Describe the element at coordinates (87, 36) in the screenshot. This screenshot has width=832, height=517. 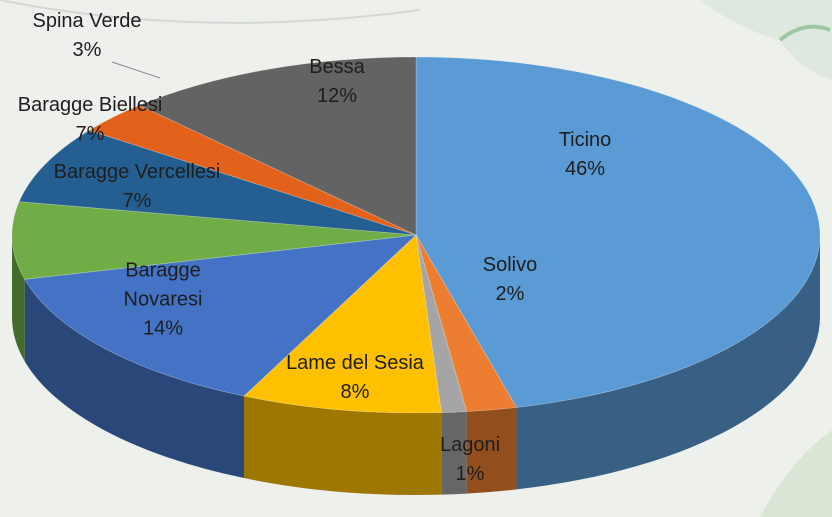
I see `data-label: Spina Verde 3%` at that location.